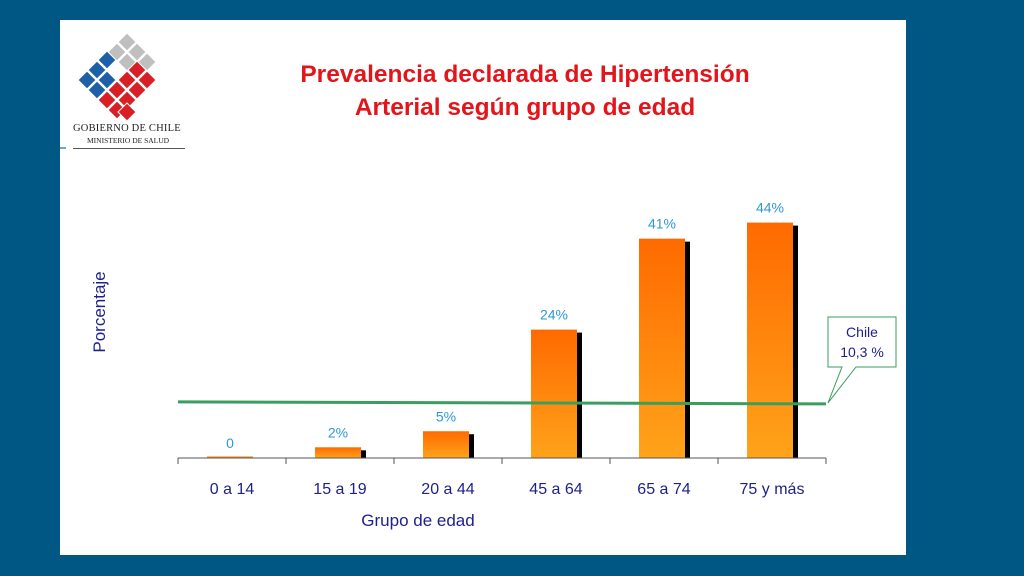 The image size is (1024, 576). I want to click on government-logo: GOBIERNO DE CHILE MINISTERIO DE SALUD, so click(122, 90).